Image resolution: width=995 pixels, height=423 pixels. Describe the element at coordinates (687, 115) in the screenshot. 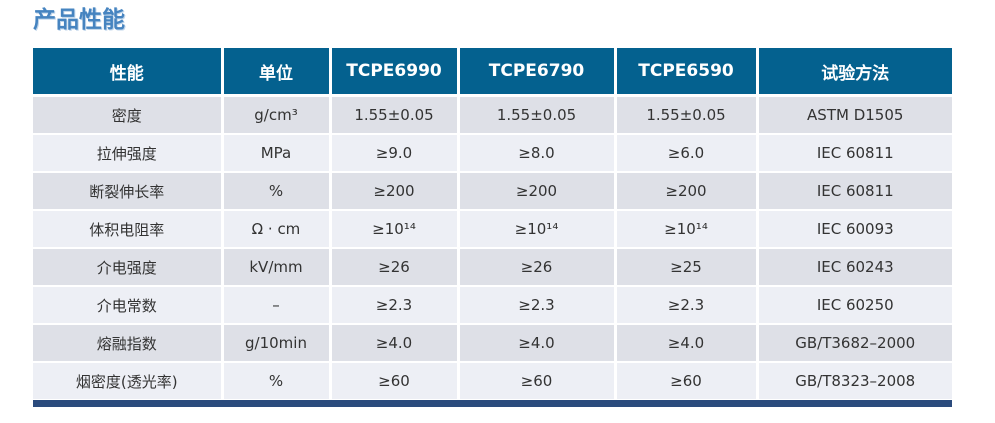

I see `cell-tcpe6590: 1.55±0.05` at that location.